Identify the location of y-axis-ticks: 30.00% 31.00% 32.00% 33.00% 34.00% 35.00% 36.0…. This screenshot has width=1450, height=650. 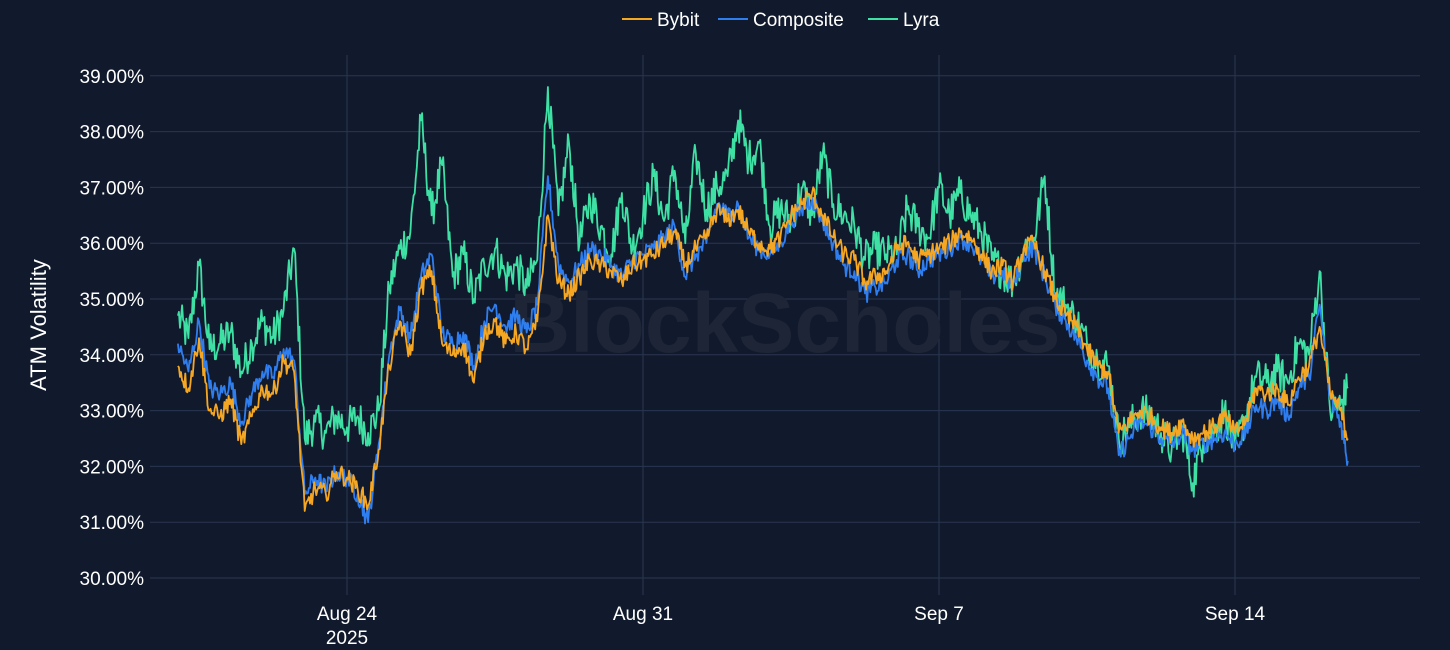
(112, 328).